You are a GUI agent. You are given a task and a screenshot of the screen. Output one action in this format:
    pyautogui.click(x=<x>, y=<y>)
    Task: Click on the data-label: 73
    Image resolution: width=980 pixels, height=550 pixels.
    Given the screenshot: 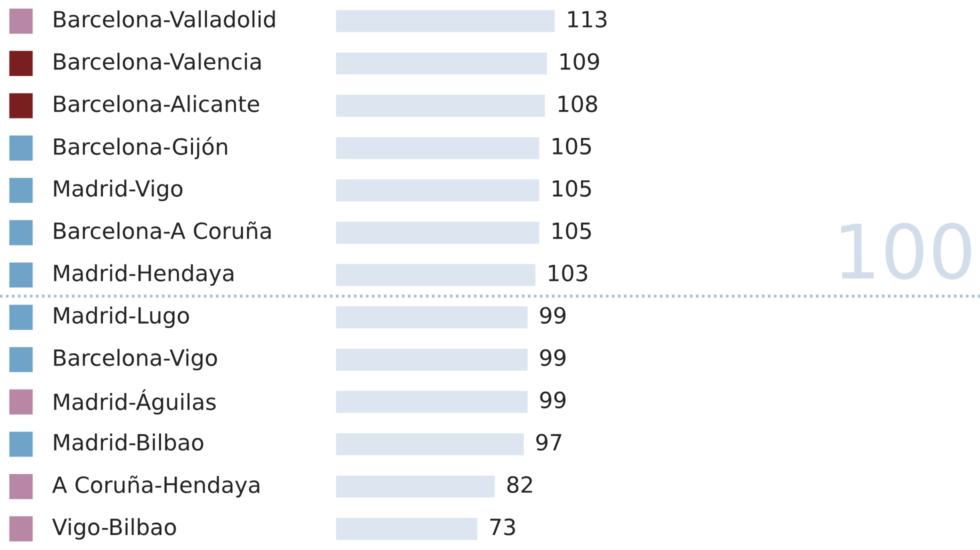 What is the action you would take?
    pyautogui.click(x=502, y=527)
    